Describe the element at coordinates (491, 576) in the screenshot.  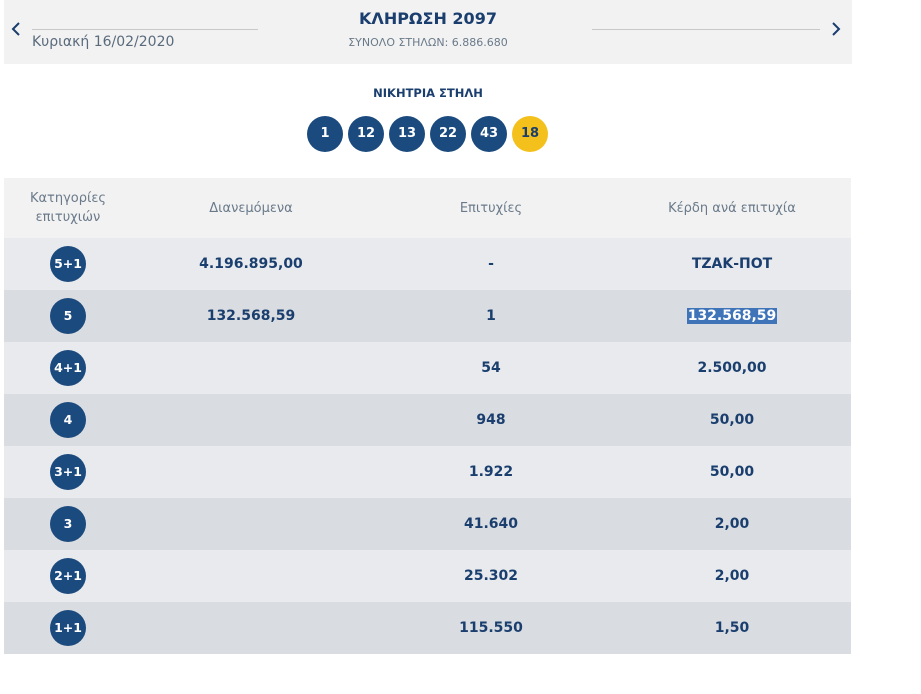
I see `winners-value: 25.302` at that location.